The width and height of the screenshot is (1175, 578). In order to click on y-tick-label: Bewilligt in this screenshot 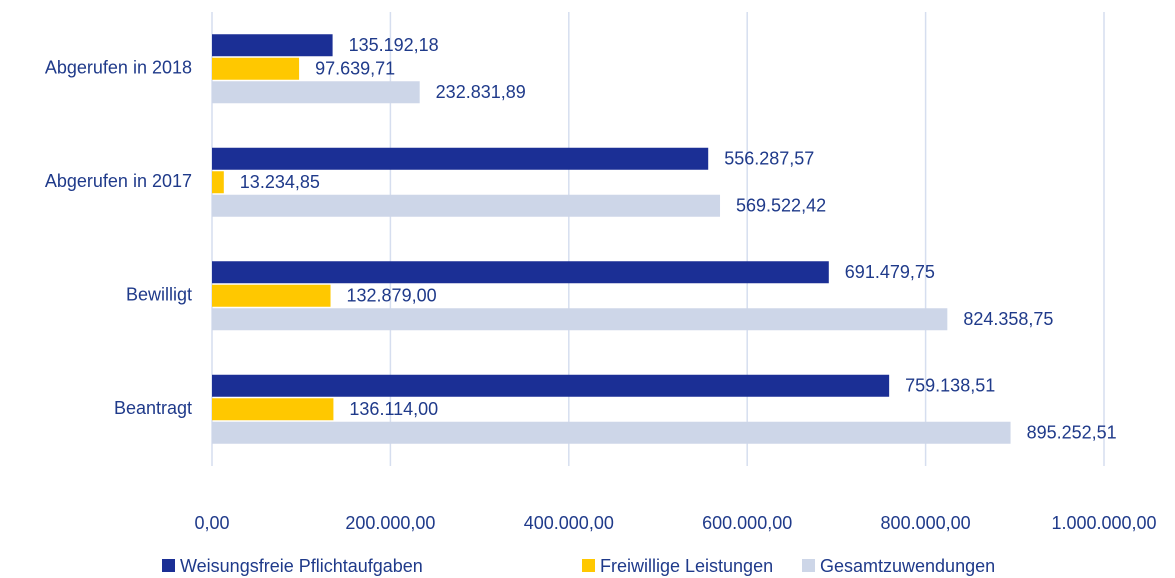, I will do `click(159, 295)`.